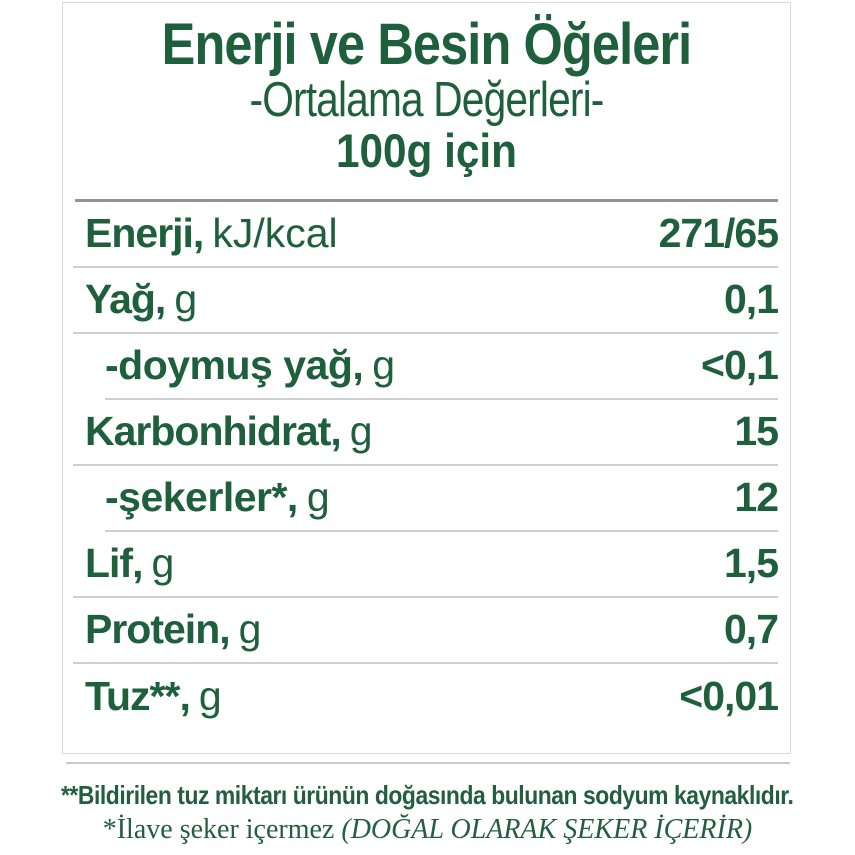 This screenshot has height=855, width=855. Describe the element at coordinates (740, 365) in the screenshot. I see `nutrient-value: <0,1` at that location.